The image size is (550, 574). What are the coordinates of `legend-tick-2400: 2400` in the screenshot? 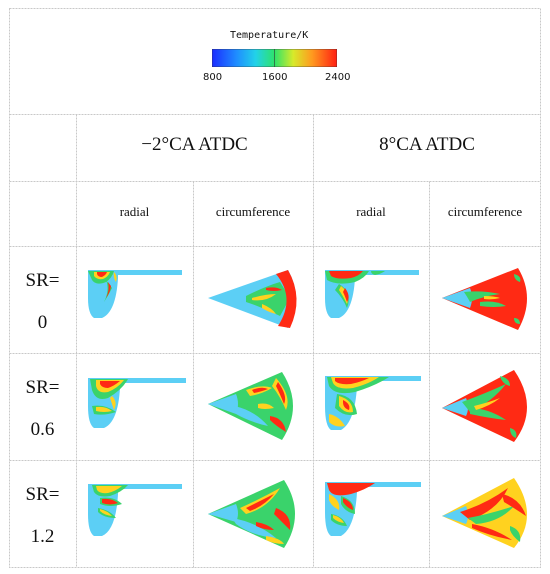 It's located at (338, 77).